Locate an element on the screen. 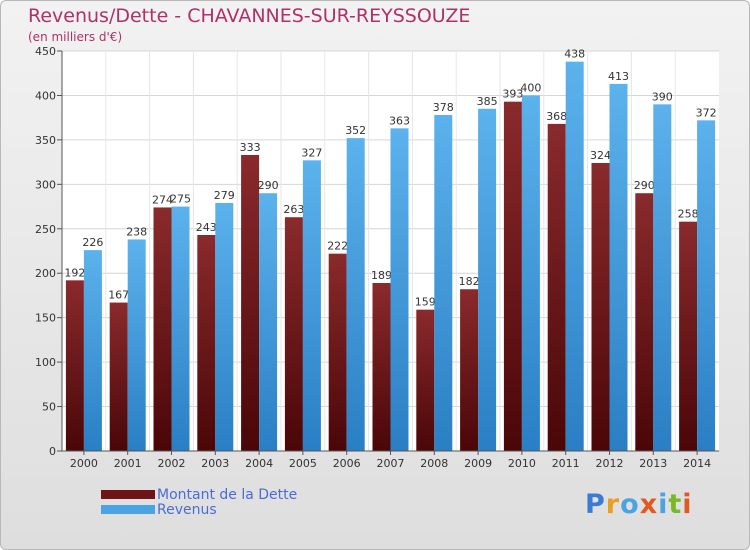 Image resolution: width=750 pixels, height=550 pixels. x-tick-label: 2001 is located at coordinates (128, 463).